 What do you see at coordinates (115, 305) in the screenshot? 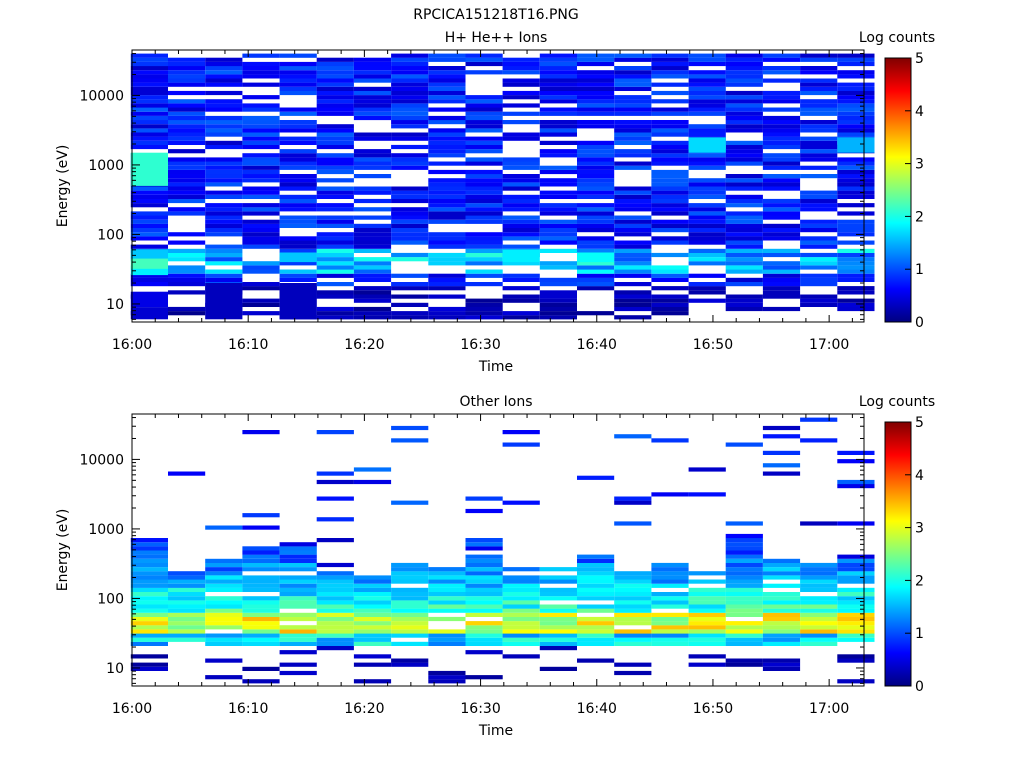
I see `y-tick-label: 10` at bounding box center [115, 305].